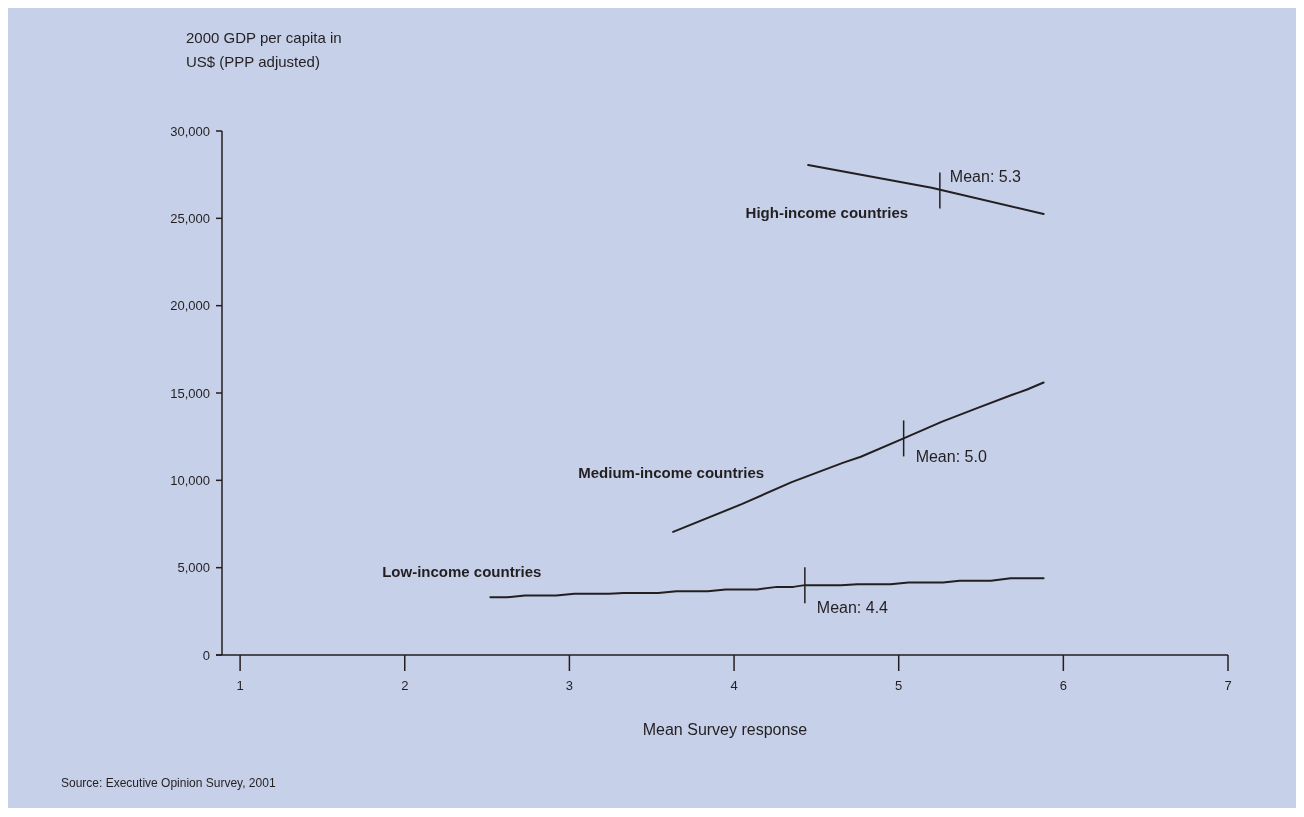  What do you see at coordinates (190, 131) in the screenshot?
I see `y-tick-label: 30,000` at bounding box center [190, 131].